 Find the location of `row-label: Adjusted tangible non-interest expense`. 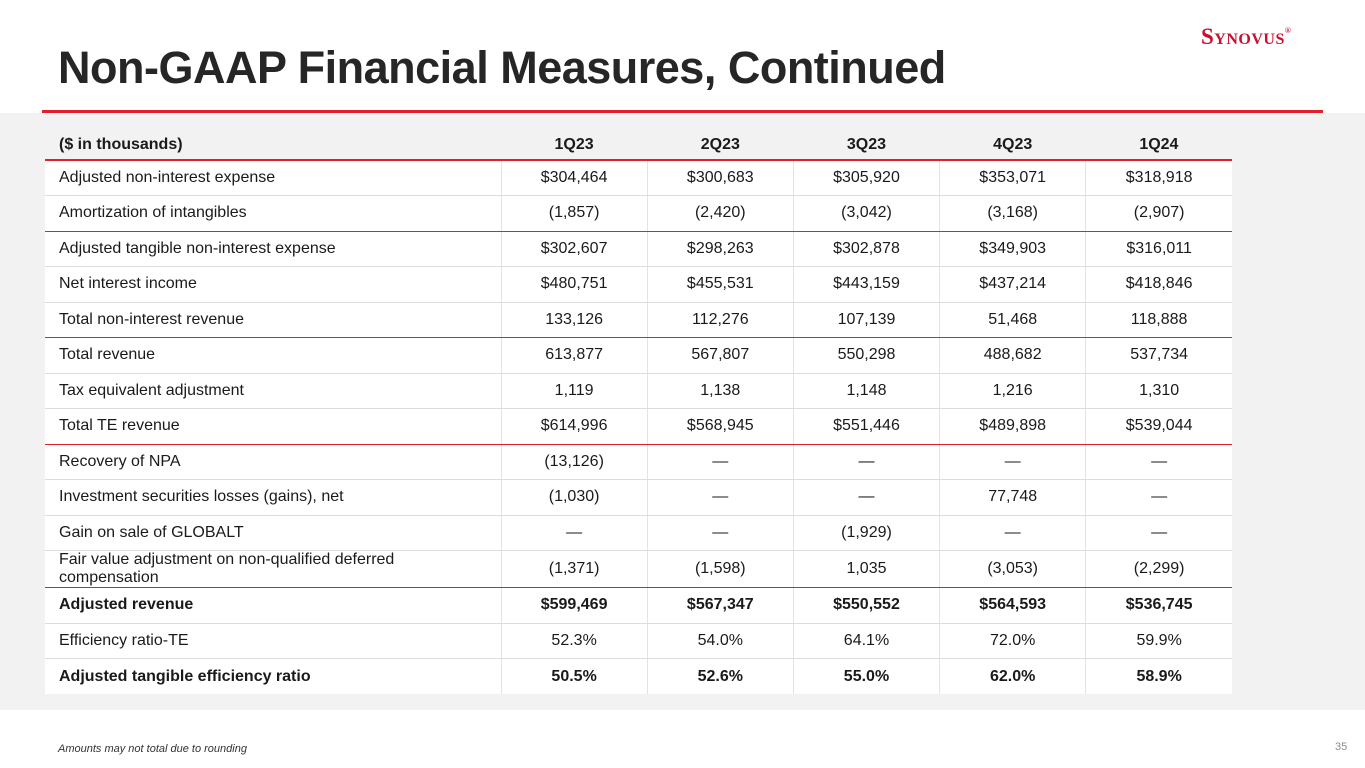

row-label: Adjusted tangible non-interest expense is located at coordinates (273, 249).